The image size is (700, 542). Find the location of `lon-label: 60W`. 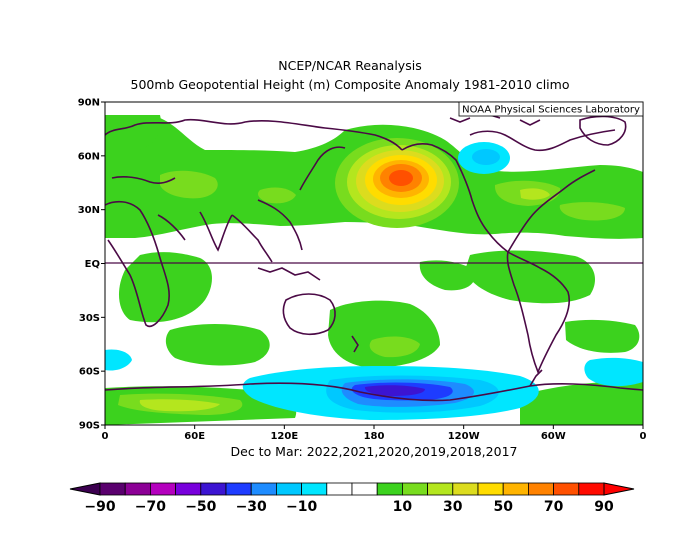

lon-label: 60W is located at coordinates (553, 436).